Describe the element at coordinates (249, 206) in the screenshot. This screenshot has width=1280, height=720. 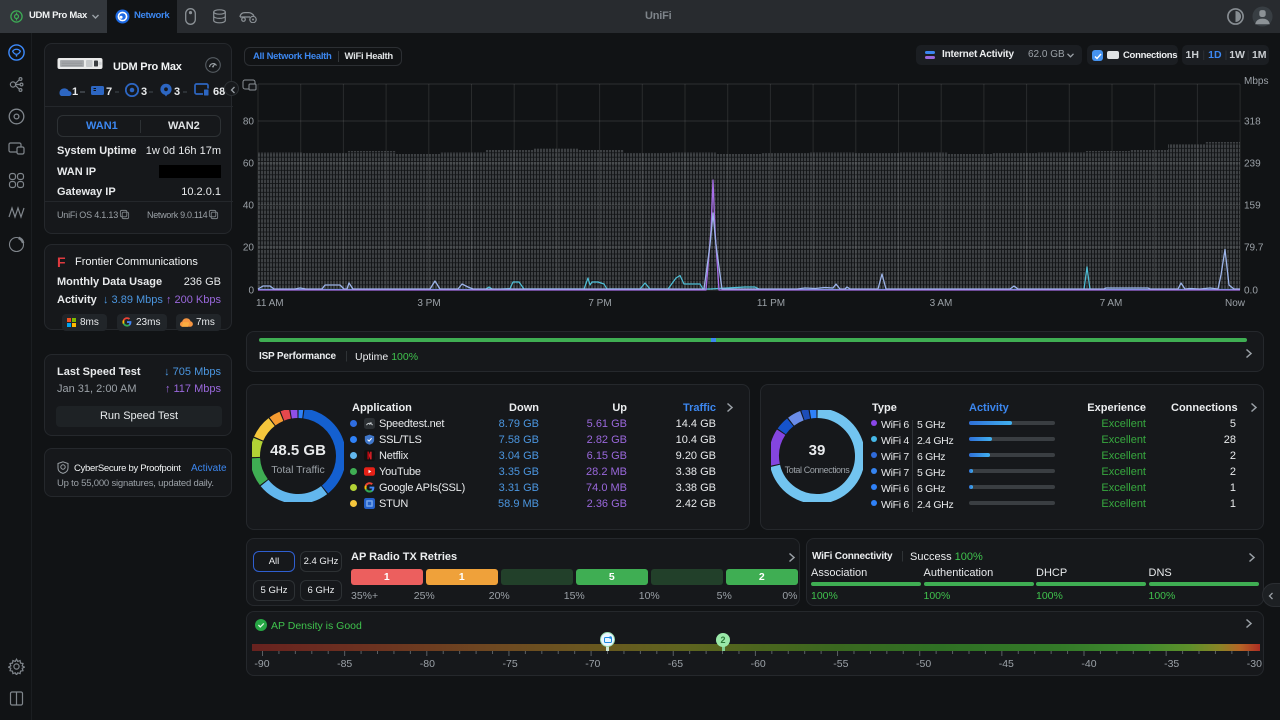
I see `svg-text: 40` at that location.